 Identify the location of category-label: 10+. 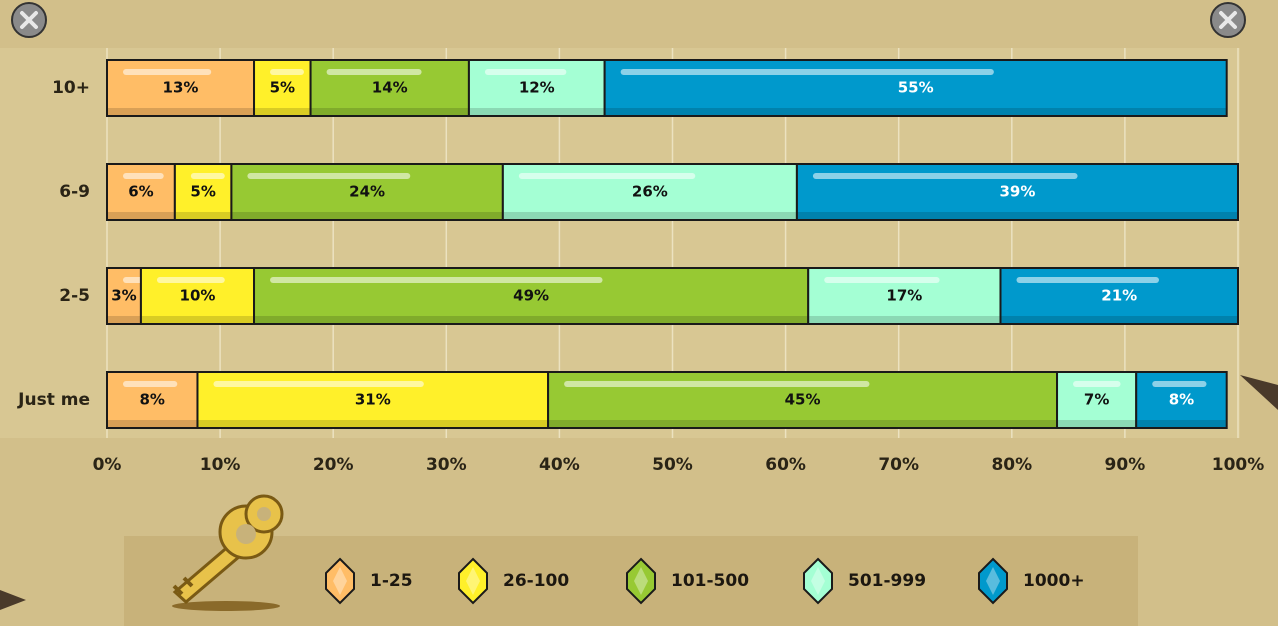
(71, 88).